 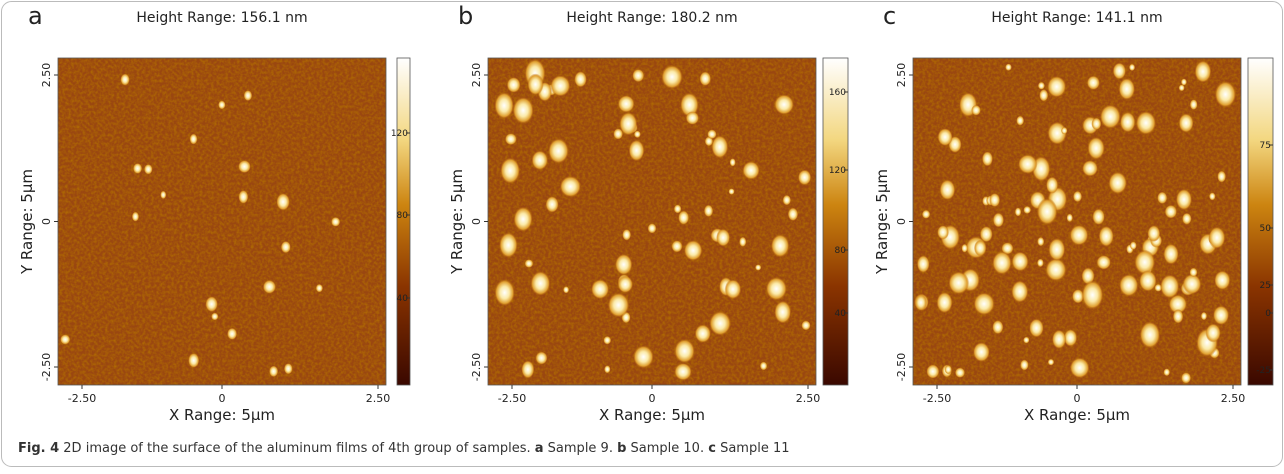 I want to click on x-tick-label: 2.50, so click(x=808, y=398).